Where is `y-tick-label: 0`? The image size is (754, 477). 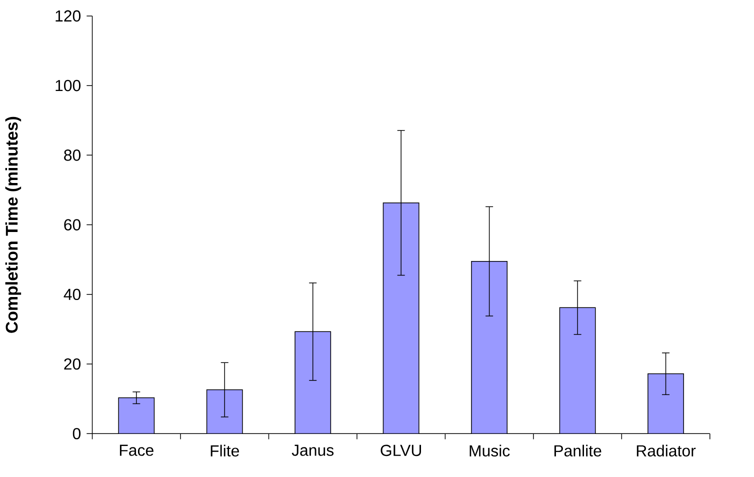 y-tick-label: 0 is located at coordinates (76, 434).